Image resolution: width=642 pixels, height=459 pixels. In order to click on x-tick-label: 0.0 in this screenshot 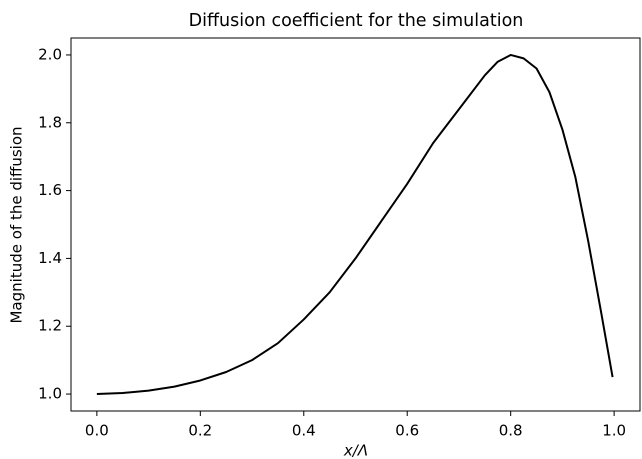, I will do `click(97, 431)`.